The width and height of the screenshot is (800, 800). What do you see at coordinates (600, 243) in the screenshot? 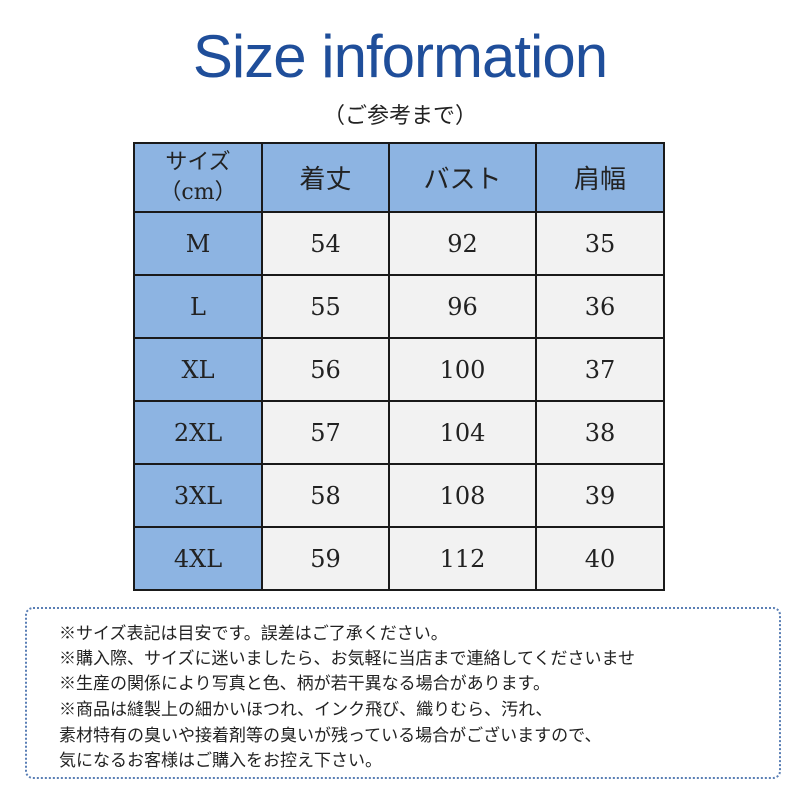
I see `shoulder-cell: 35` at bounding box center [600, 243].